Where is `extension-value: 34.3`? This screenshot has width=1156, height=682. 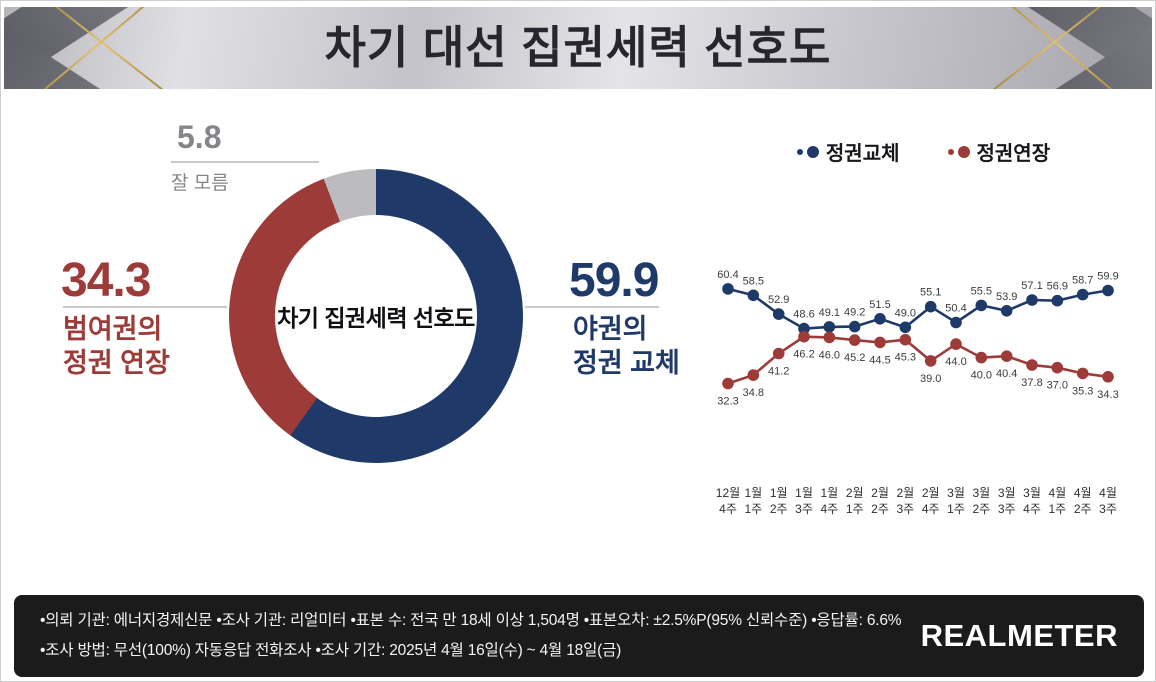 extension-value: 34.3 is located at coordinates (106, 280).